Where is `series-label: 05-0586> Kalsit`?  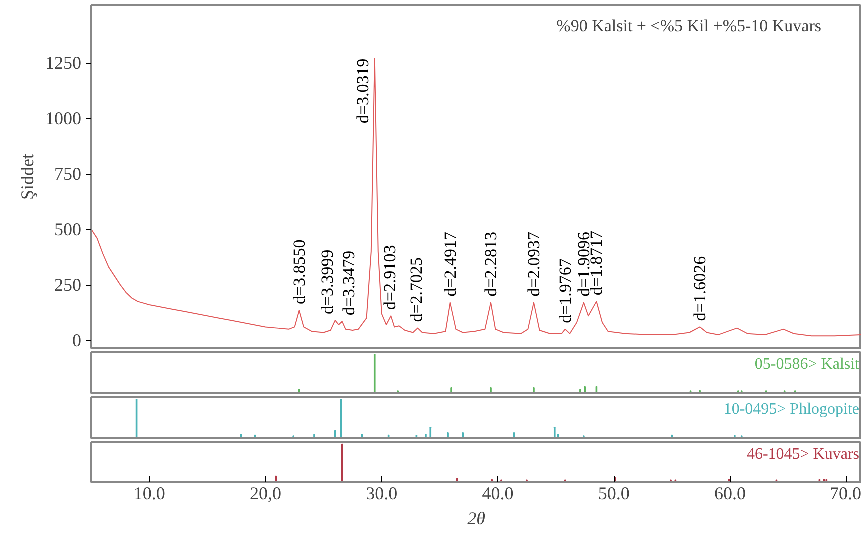 series-label: 05-0586> Kalsit is located at coordinates (807, 364).